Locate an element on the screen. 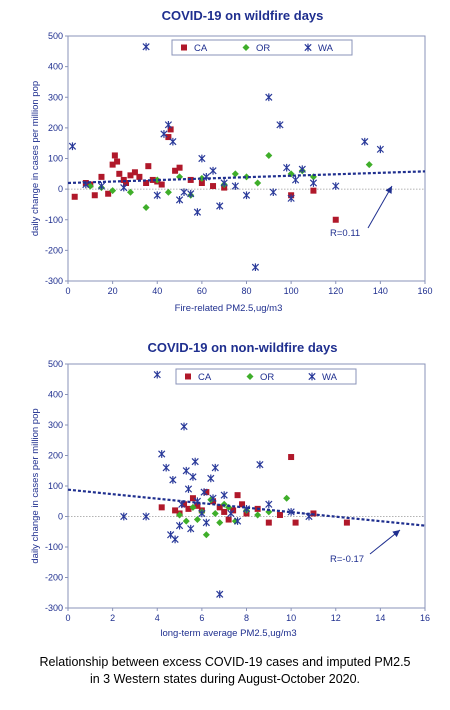  chart-1-point-wa-2-shape is located at coordinates (101, 186).